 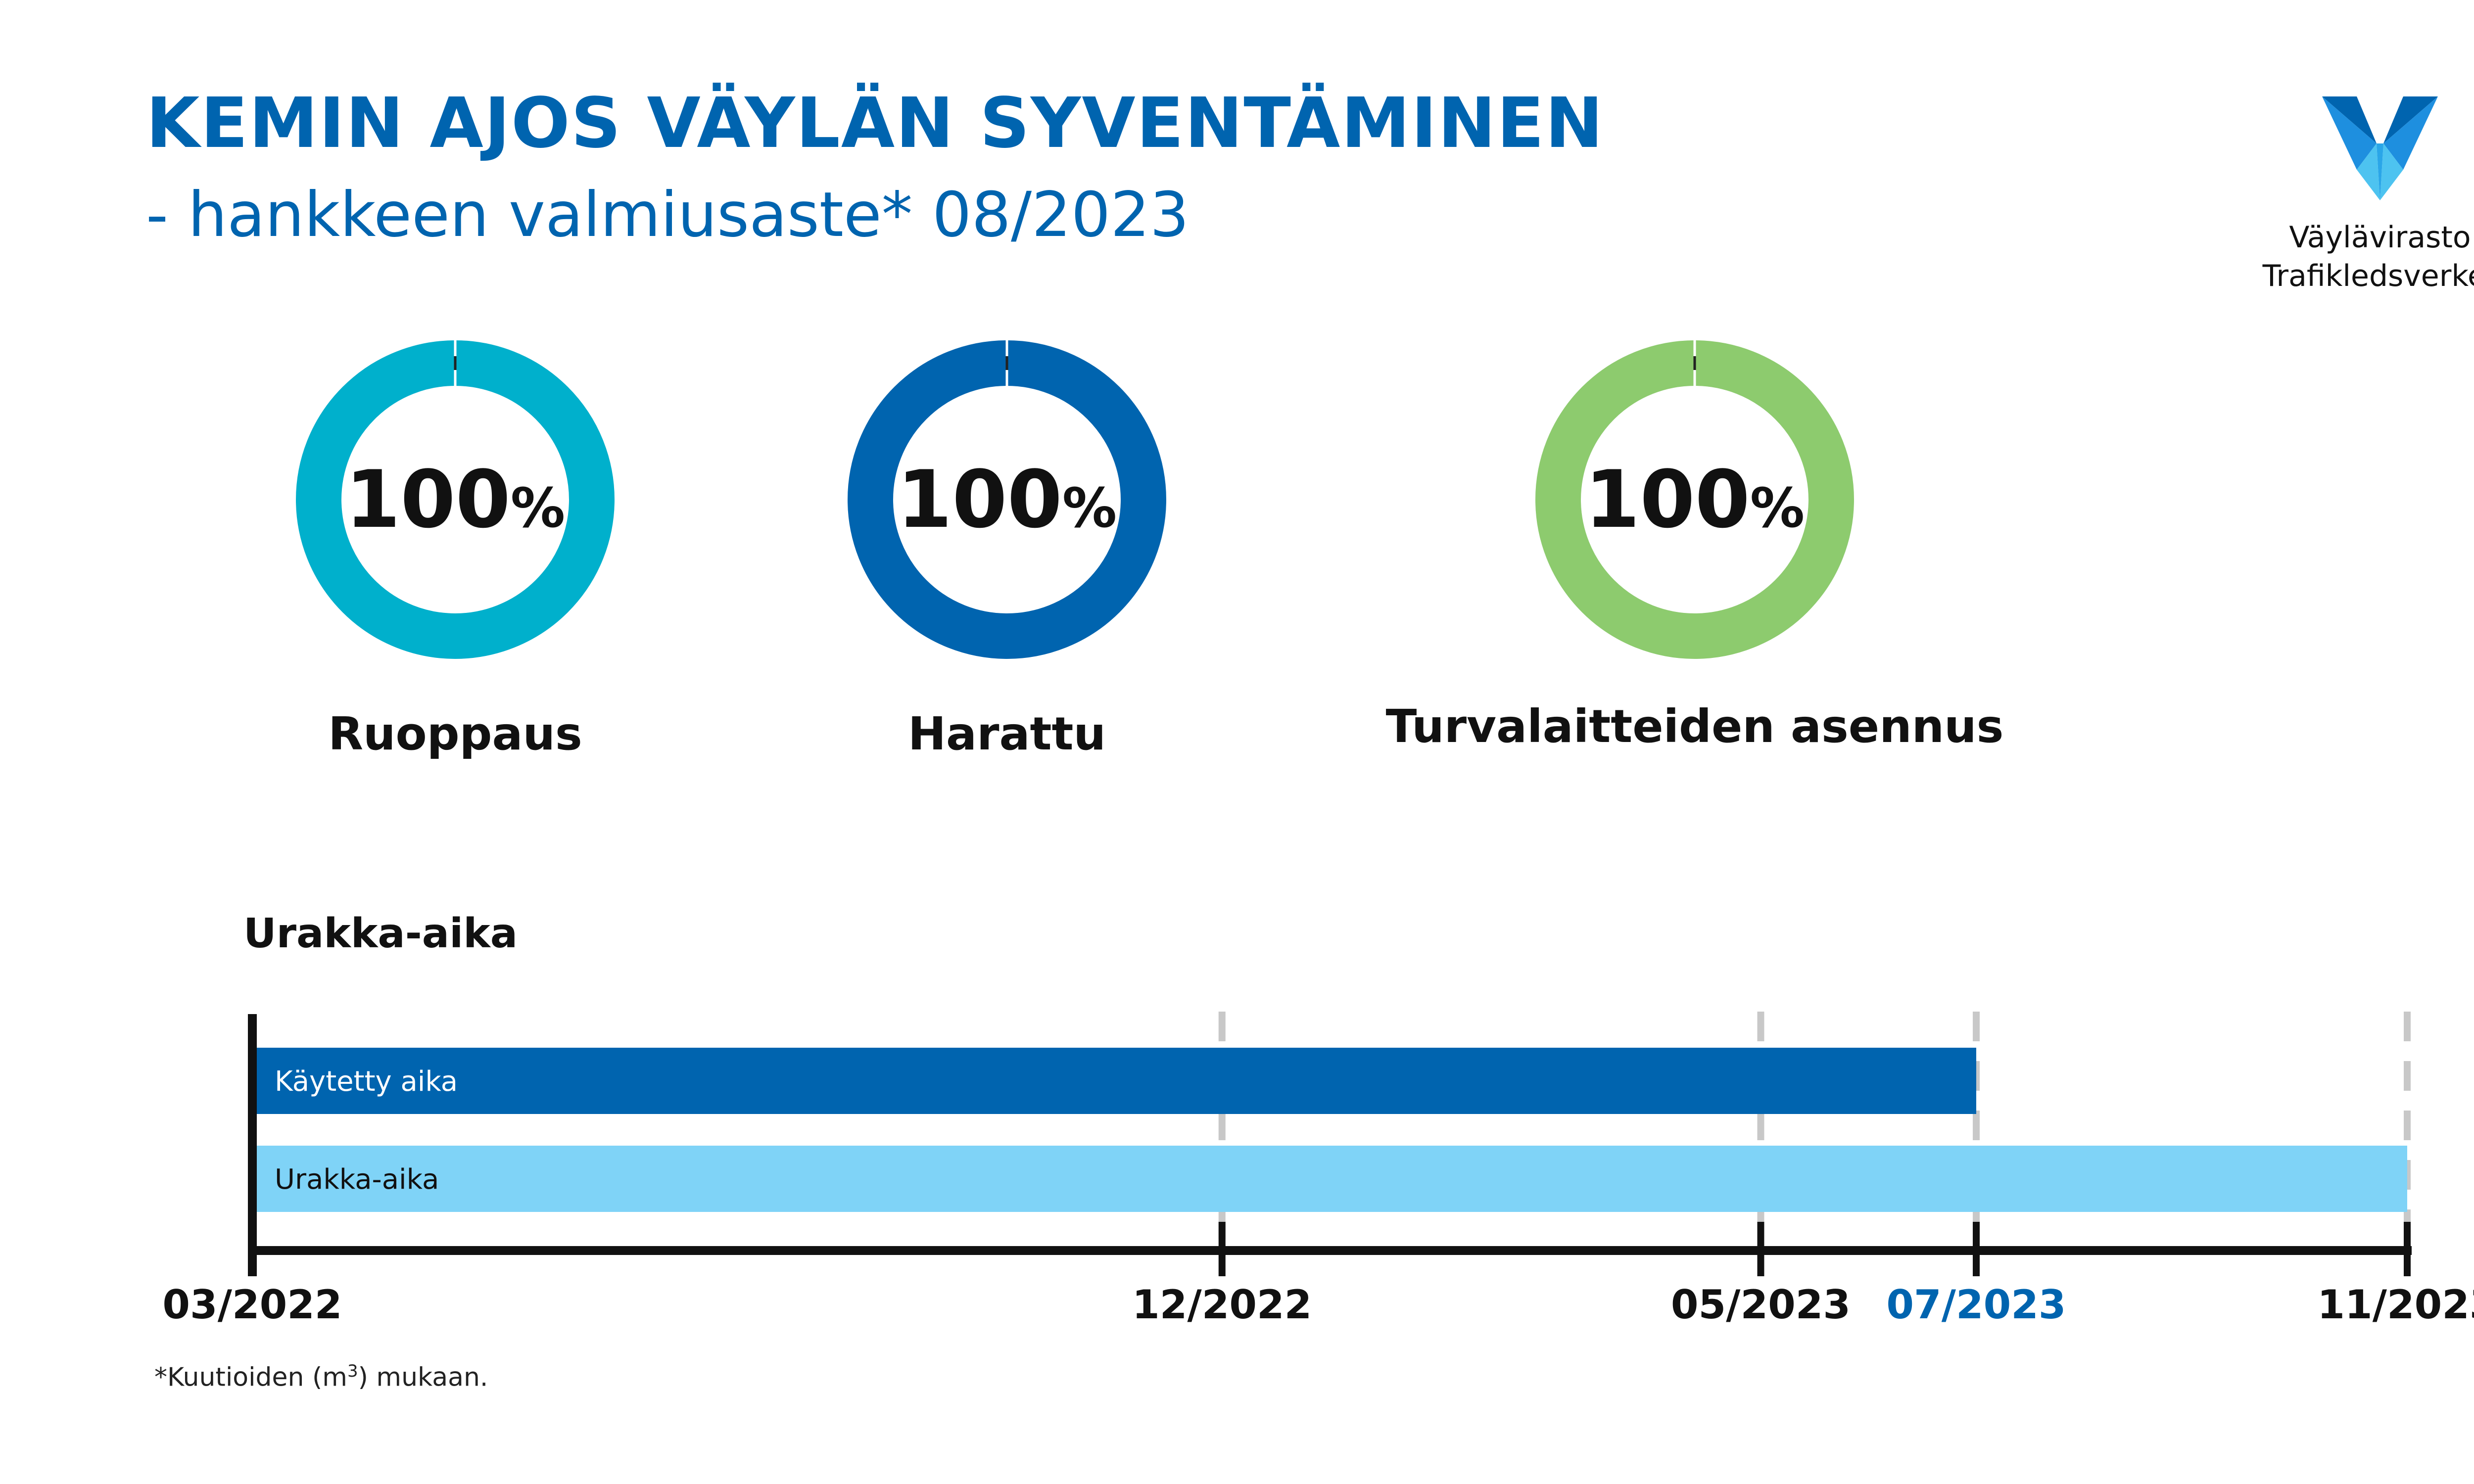 What do you see at coordinates (367, 1082) in the screenshot?
I see `timeline-bar-label: Käytetty aika` at bounding box center [367, 1082].